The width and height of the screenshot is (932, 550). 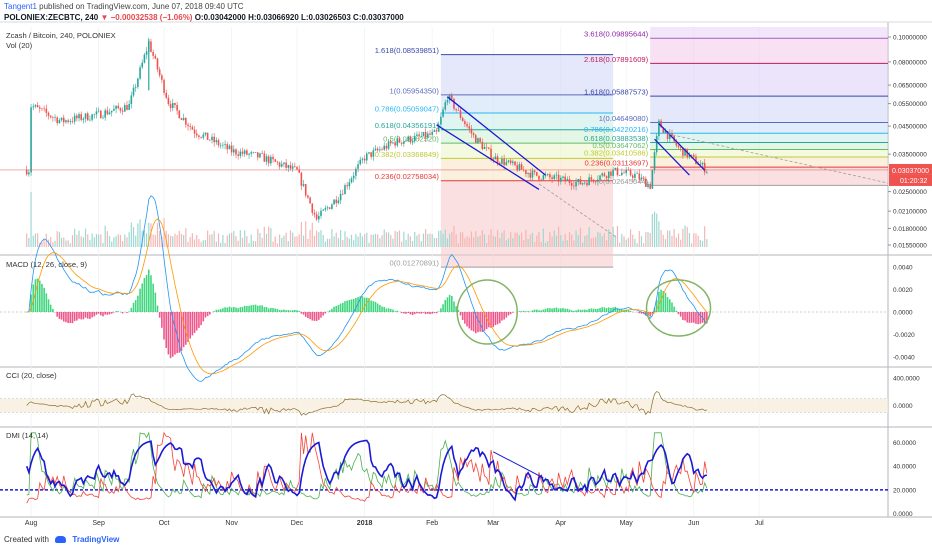 What do you see at coordinates (759, 523) in the screenshot?
I see `time-tick-label: Jul` at bounding box center [759, 523].